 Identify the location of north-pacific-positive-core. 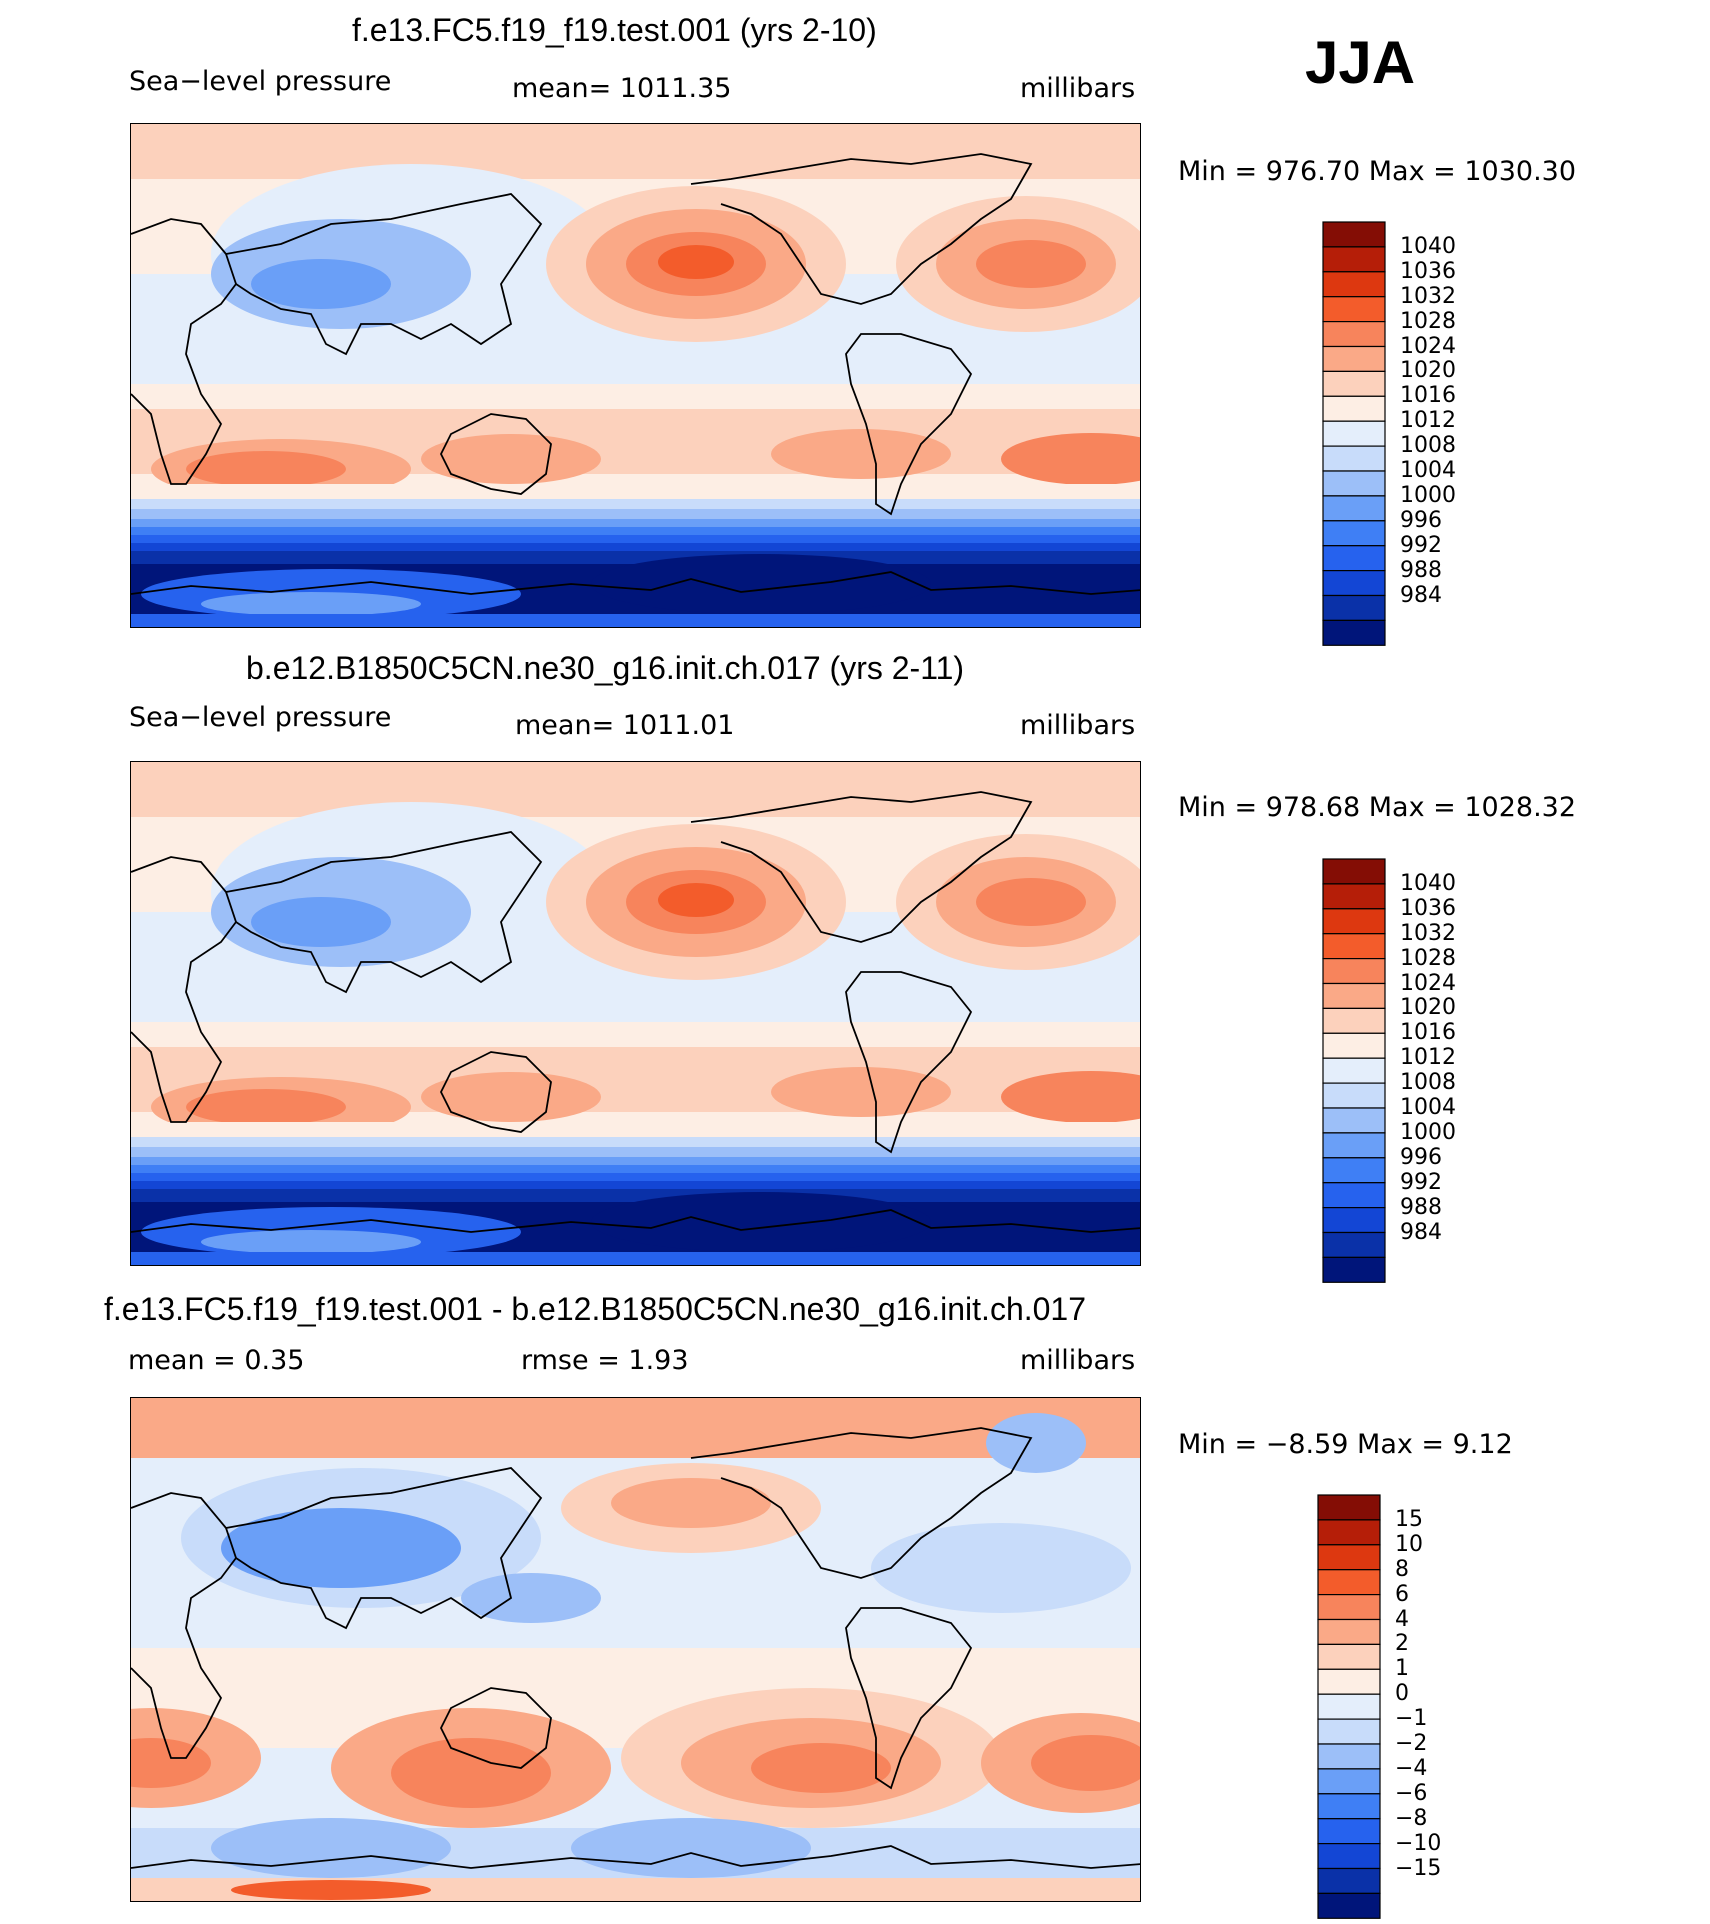
(691, 1503).